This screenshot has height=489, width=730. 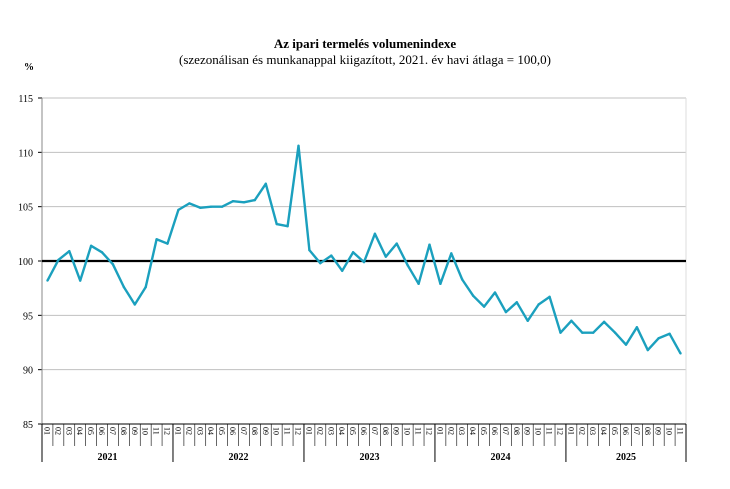 What do you see at coordinates (167, 431) in the screenshot?
I see `month-tick-label: 12` at bounding box center [167, 431].